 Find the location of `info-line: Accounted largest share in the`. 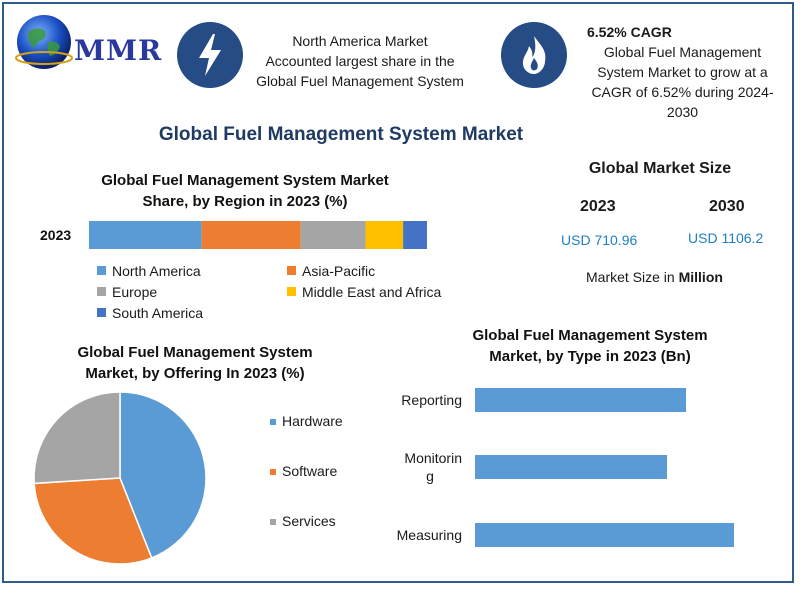

info-line: Accounted largest share in the is located at coordinates (360, 61).